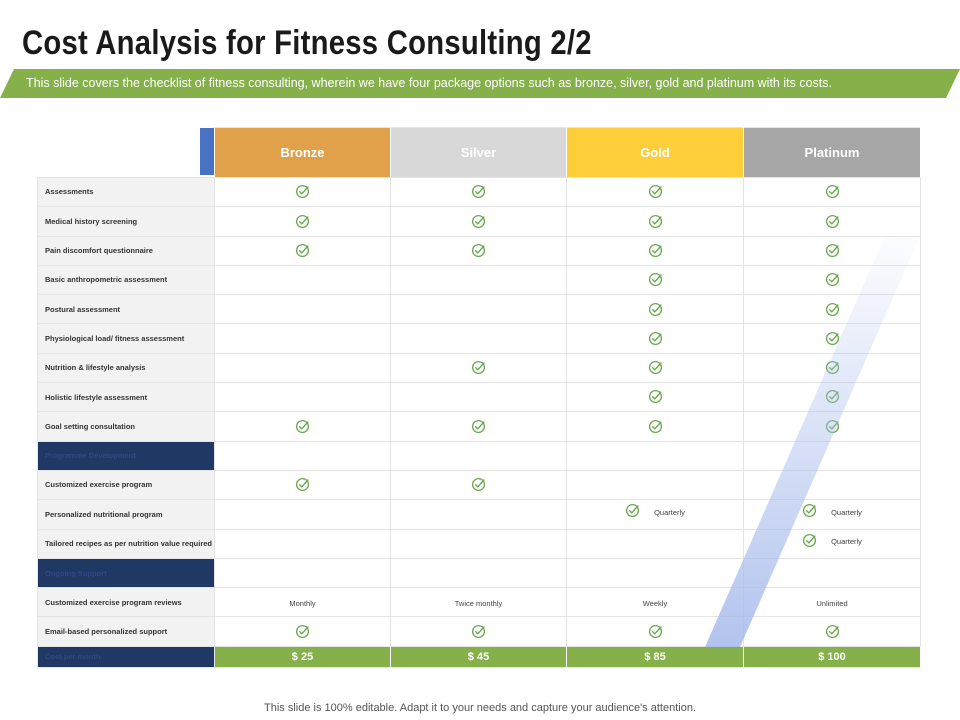 The height and width of the screenshot is (720, 960). What do you see at coordinates (126, 656) in the screenshot?
I see `cost-label: Cost per month` at bounding box center [126, 656].